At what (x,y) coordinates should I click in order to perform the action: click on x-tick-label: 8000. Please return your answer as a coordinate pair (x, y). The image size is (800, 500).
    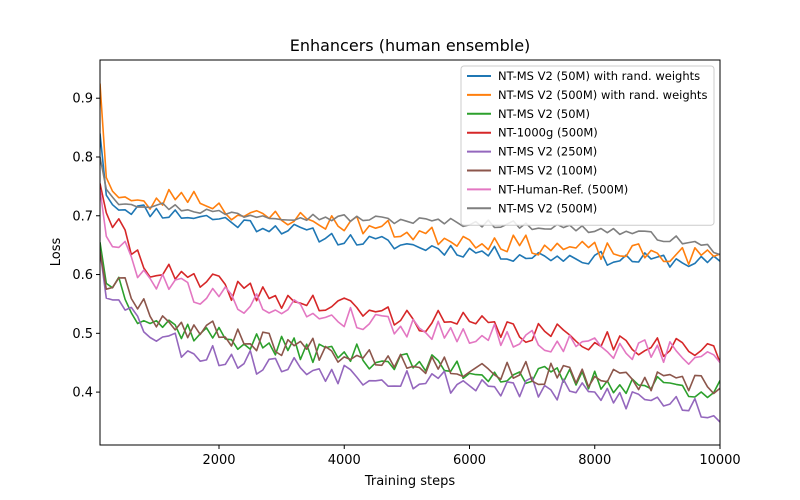
    Looking at the image, I should click on (594, 460).